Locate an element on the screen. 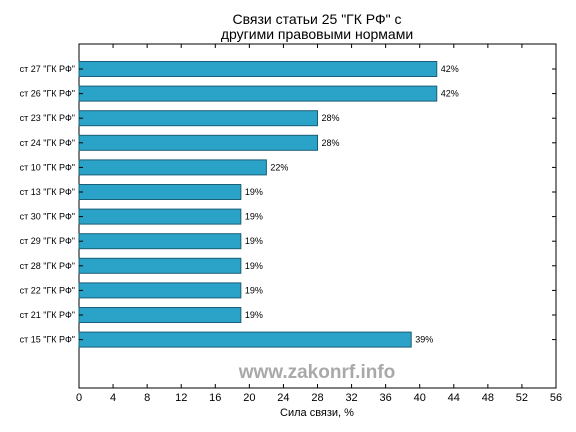 Image resolution: width=576 pixels, height=432 pixels. category-label: ст 10 "ГК РФ" is located at coordinates (47, 167).